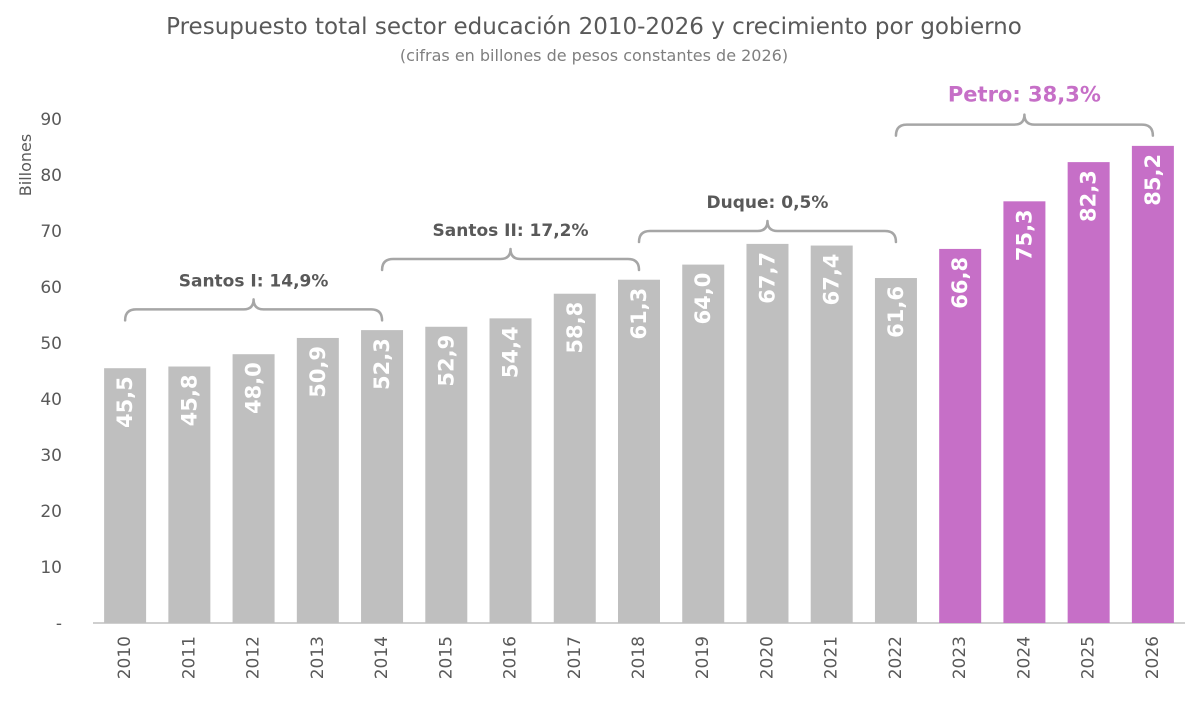 Image resolution: width=1200 pixels, height=706 pixels. Describe the element at coordinates (832, 280) in the screenshot. I see `bar-value-label: 67,4` at that location.